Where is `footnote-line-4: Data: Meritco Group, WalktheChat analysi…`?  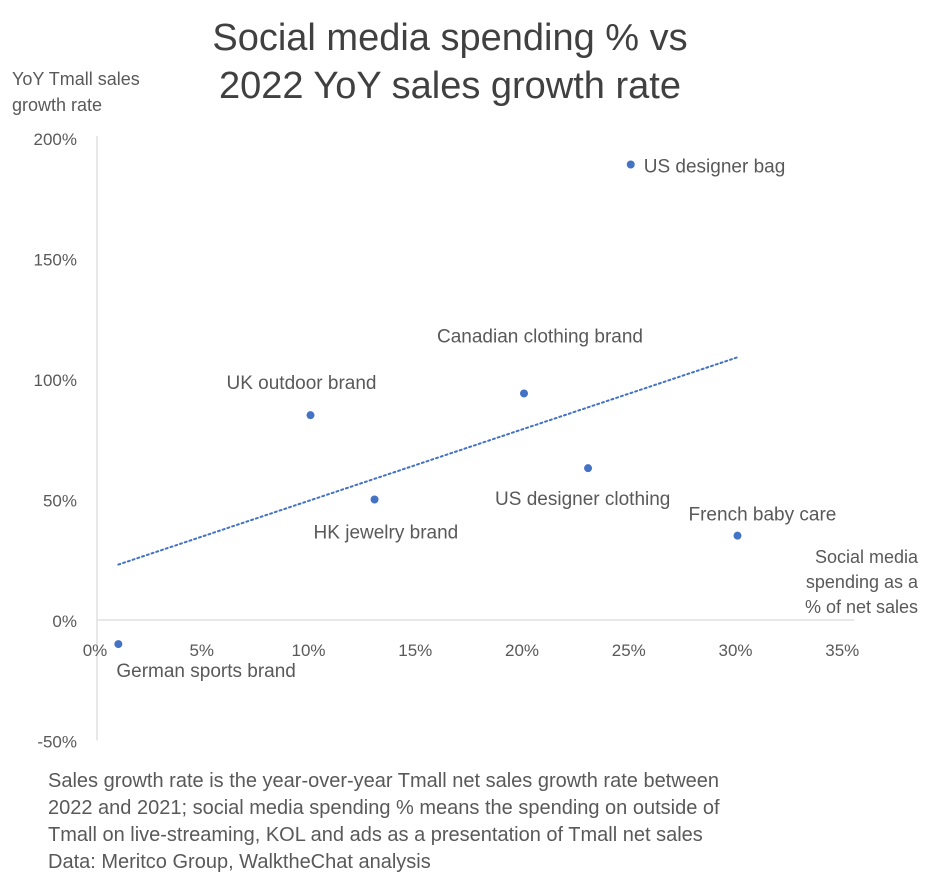
footnote-line-4: Data: Meritco Group, WalktheChat analysi… is located at coordinates (239, 862).